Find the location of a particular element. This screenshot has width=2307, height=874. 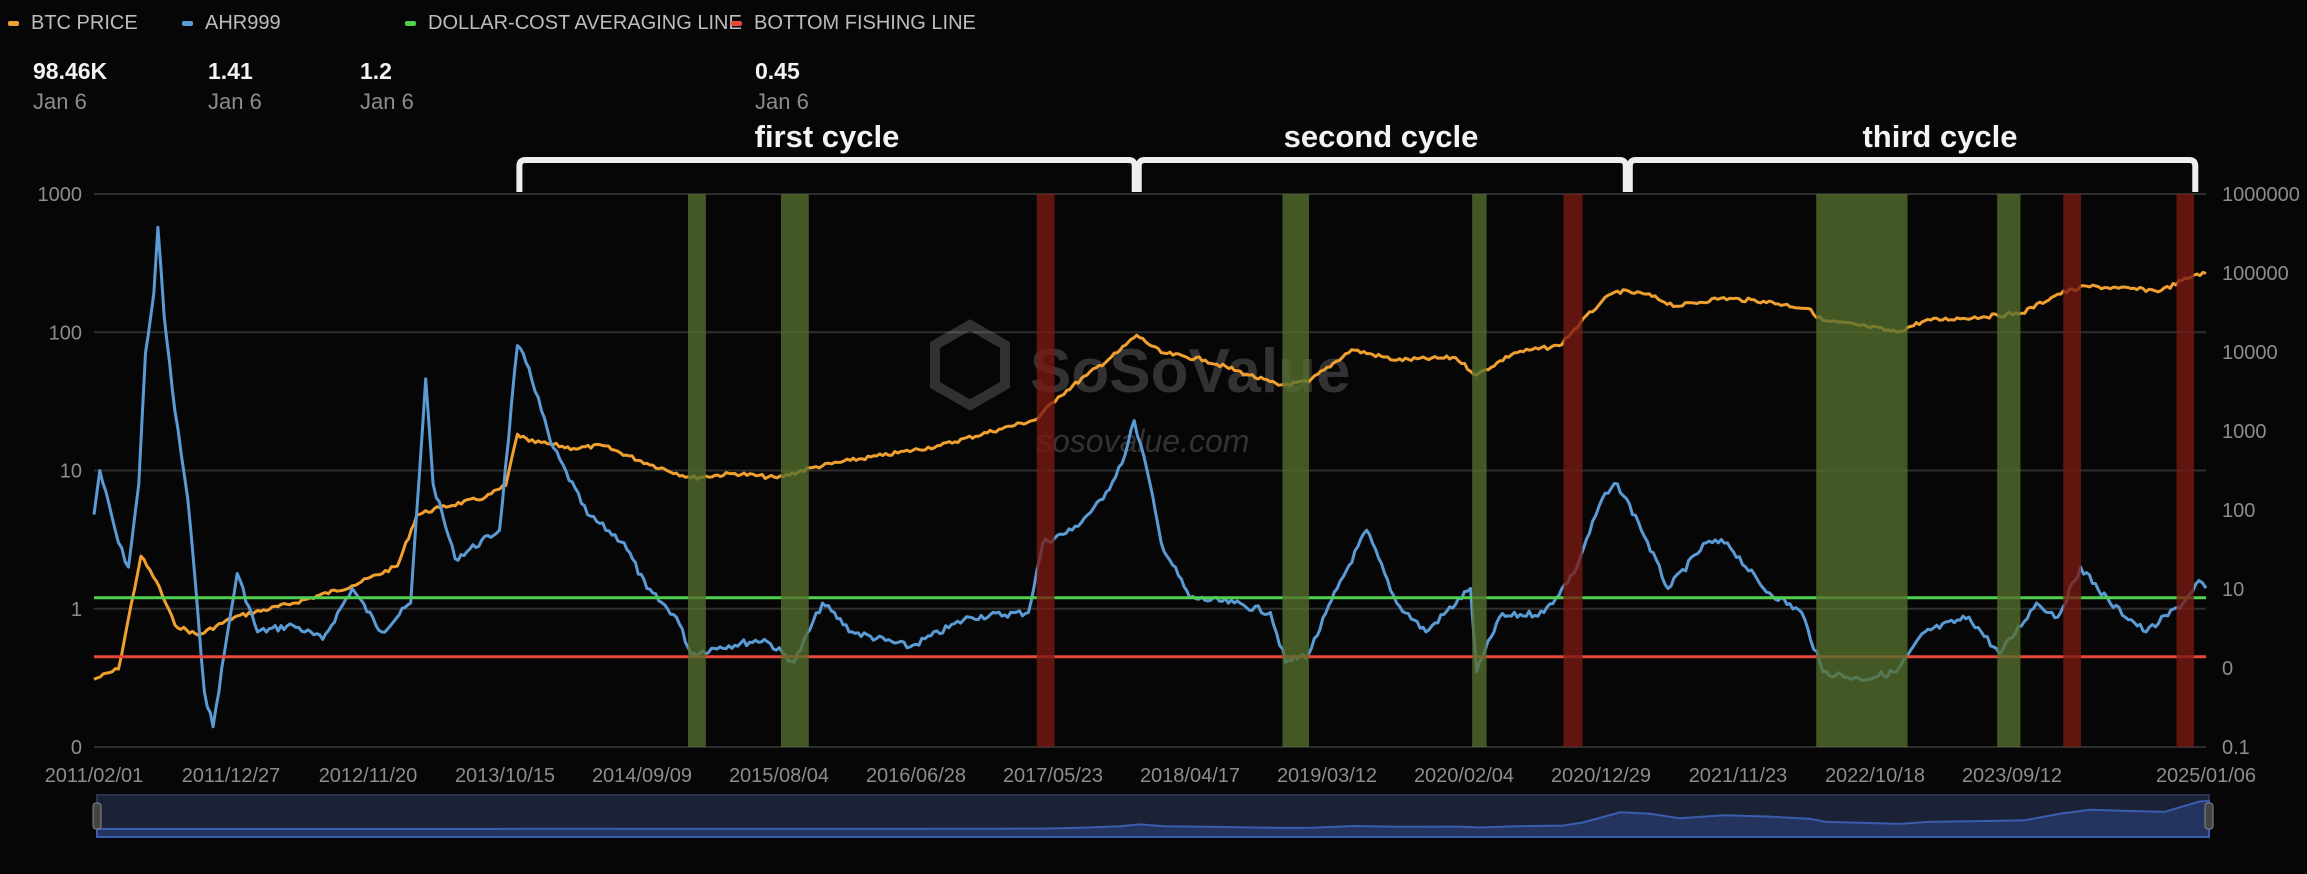

y-left-tick-label: 100 is located at coordinates (65, 333).